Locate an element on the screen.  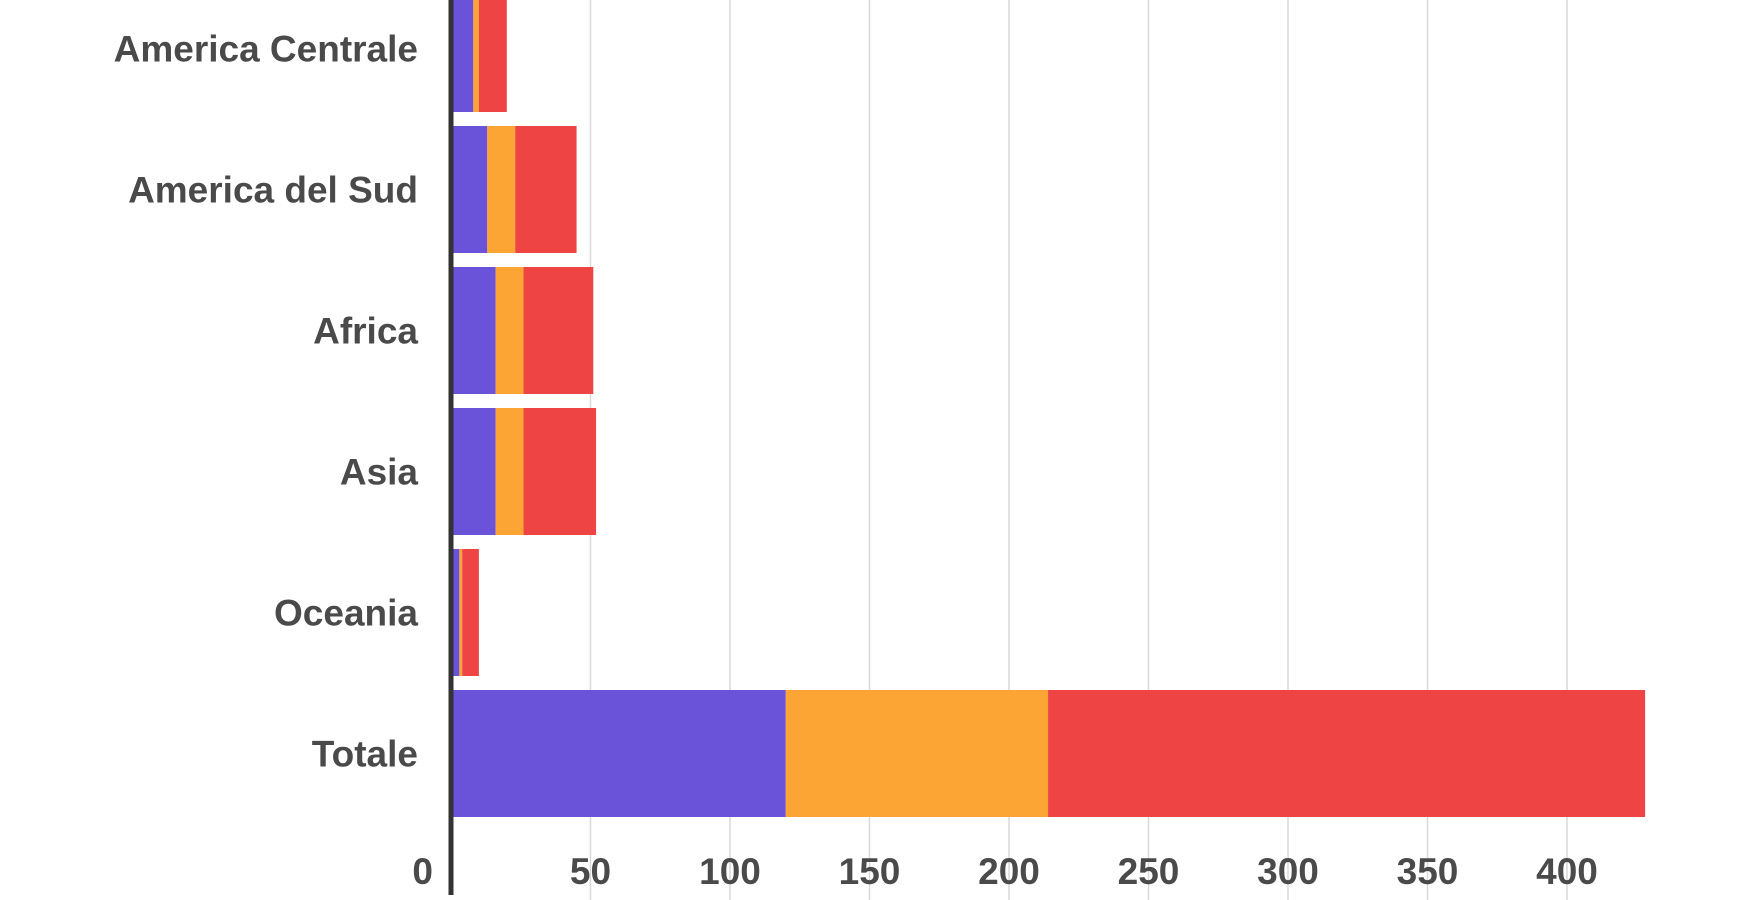
x-tick-labels: 0 50 100 150 200 250 300 350 400 is located at coordinates (1004, 871).